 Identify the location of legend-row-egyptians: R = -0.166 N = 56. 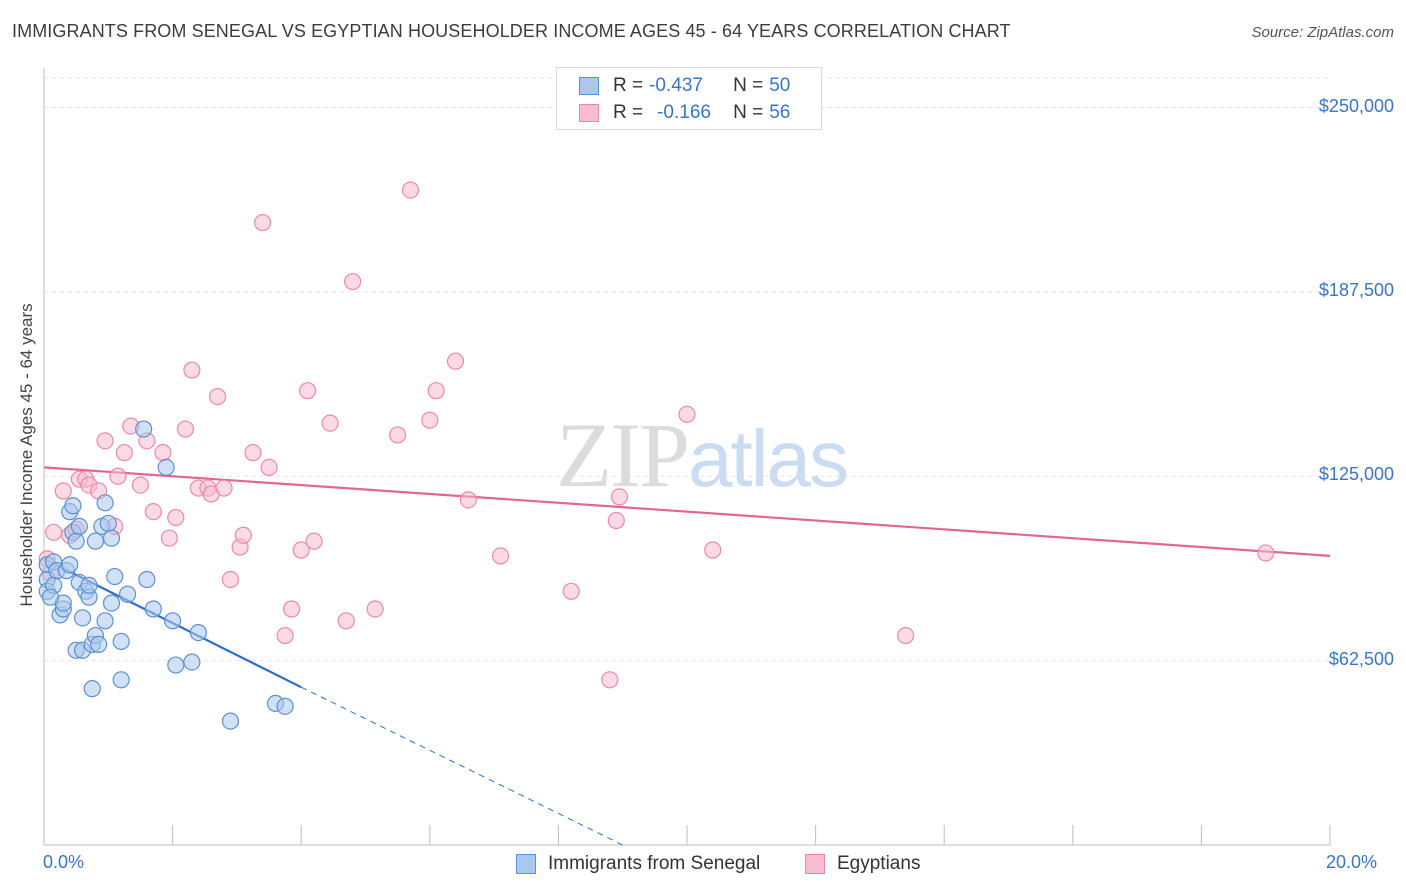
(684, 113).